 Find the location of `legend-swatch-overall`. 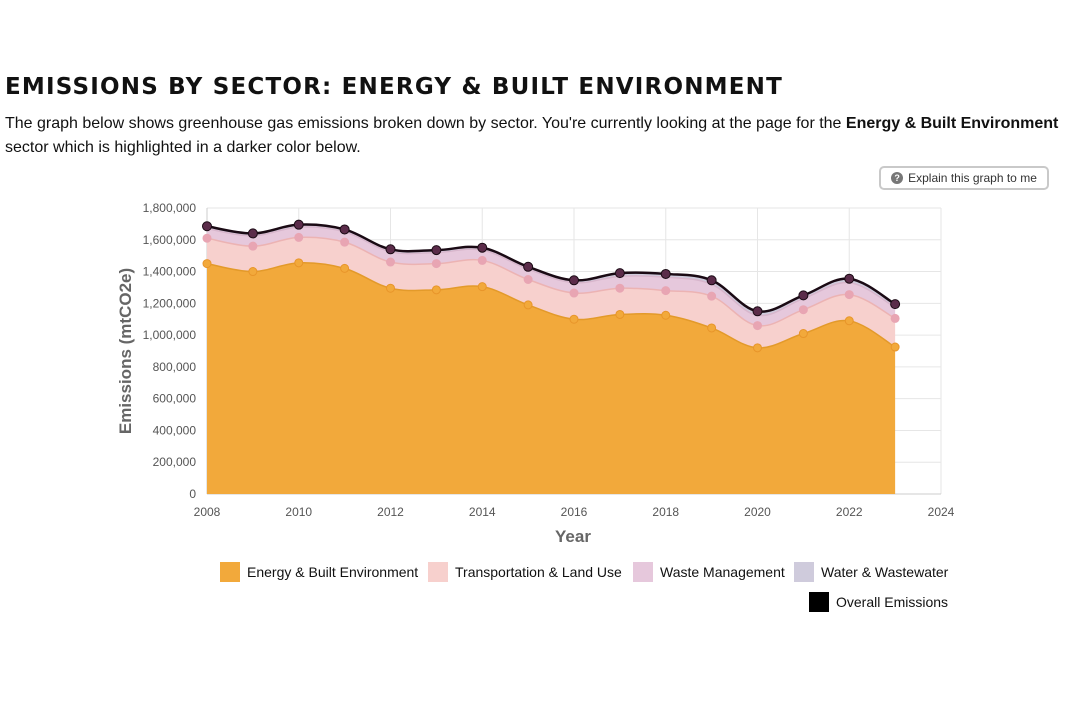

legend-swatch-overall is located at coordinates (819, 602).